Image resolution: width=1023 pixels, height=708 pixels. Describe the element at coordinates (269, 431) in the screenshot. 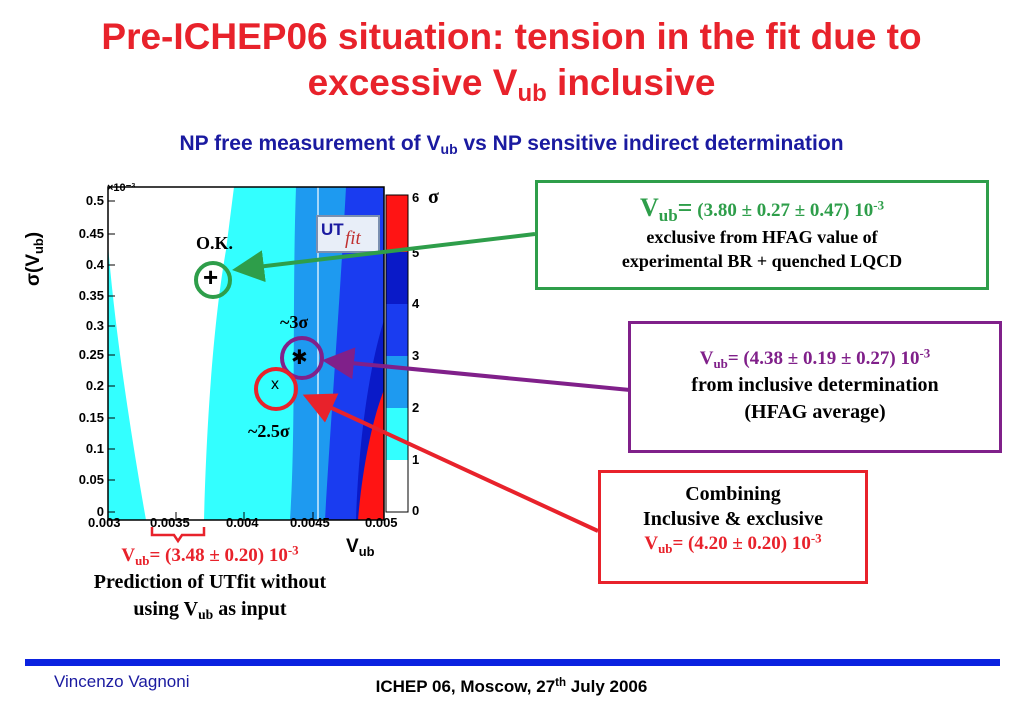

I see `two-five-sigma-label: ~2.5σ` at that location.